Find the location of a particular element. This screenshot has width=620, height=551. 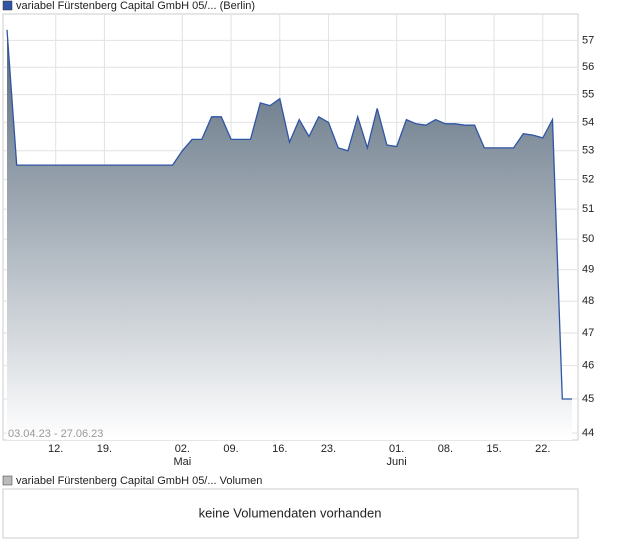

x-tick-label: 01. is located at coordinates (396, 449).